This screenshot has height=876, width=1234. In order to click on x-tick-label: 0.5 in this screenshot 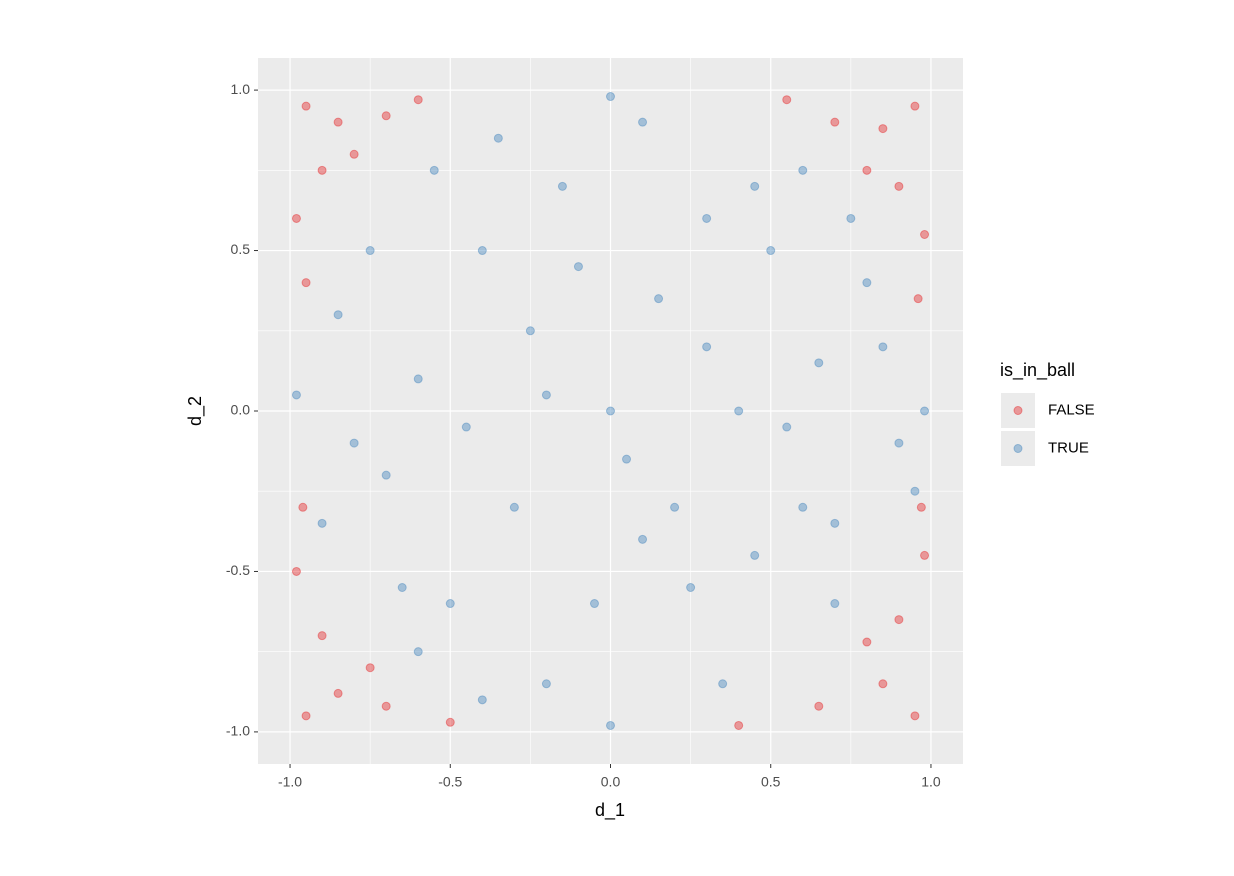, I will do `click(771, 782)`.